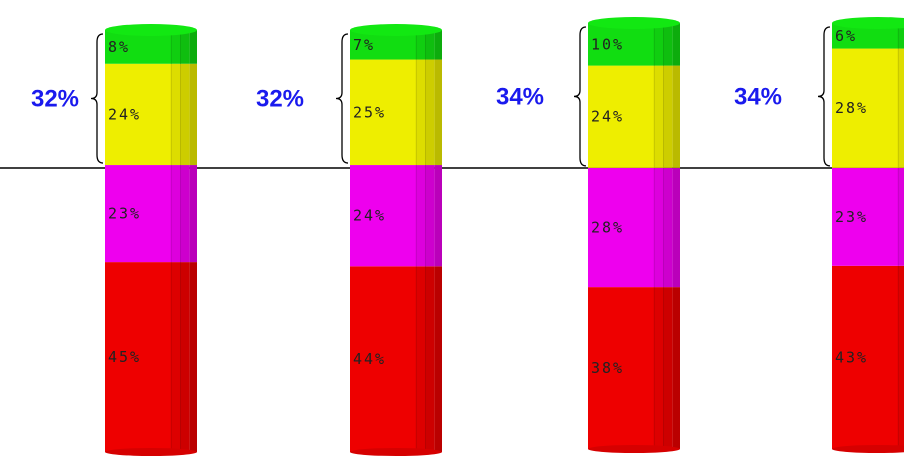  What do you see at coordinates (758, 96) in the screenshot?
I see `bar-4-brace-label: 34%` at bounding box center [758, 96].